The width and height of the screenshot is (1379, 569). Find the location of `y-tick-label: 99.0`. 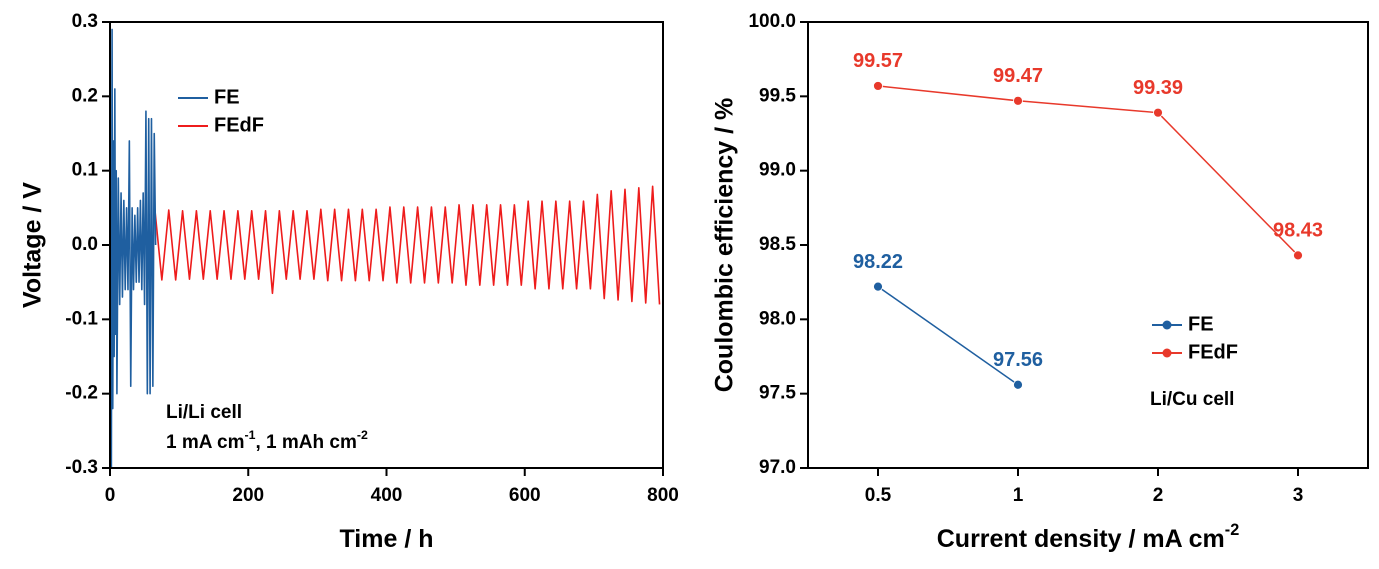

y-tick-label: 99.0 is located at coordinates (777, 170).